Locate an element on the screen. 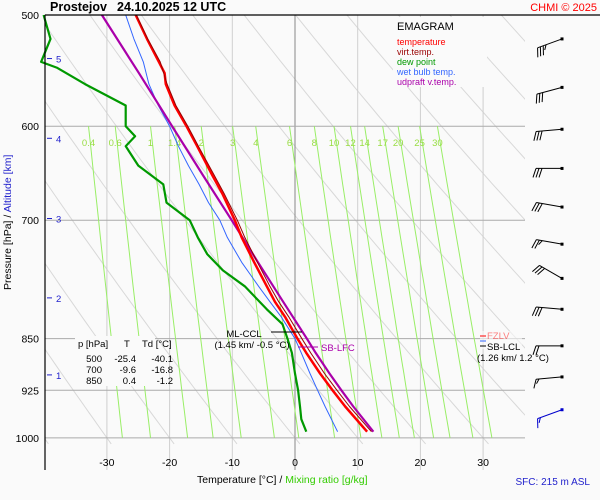 The image size is (600, 500). mixing-ratio-label: 2 is located at coordinates (201, 143).